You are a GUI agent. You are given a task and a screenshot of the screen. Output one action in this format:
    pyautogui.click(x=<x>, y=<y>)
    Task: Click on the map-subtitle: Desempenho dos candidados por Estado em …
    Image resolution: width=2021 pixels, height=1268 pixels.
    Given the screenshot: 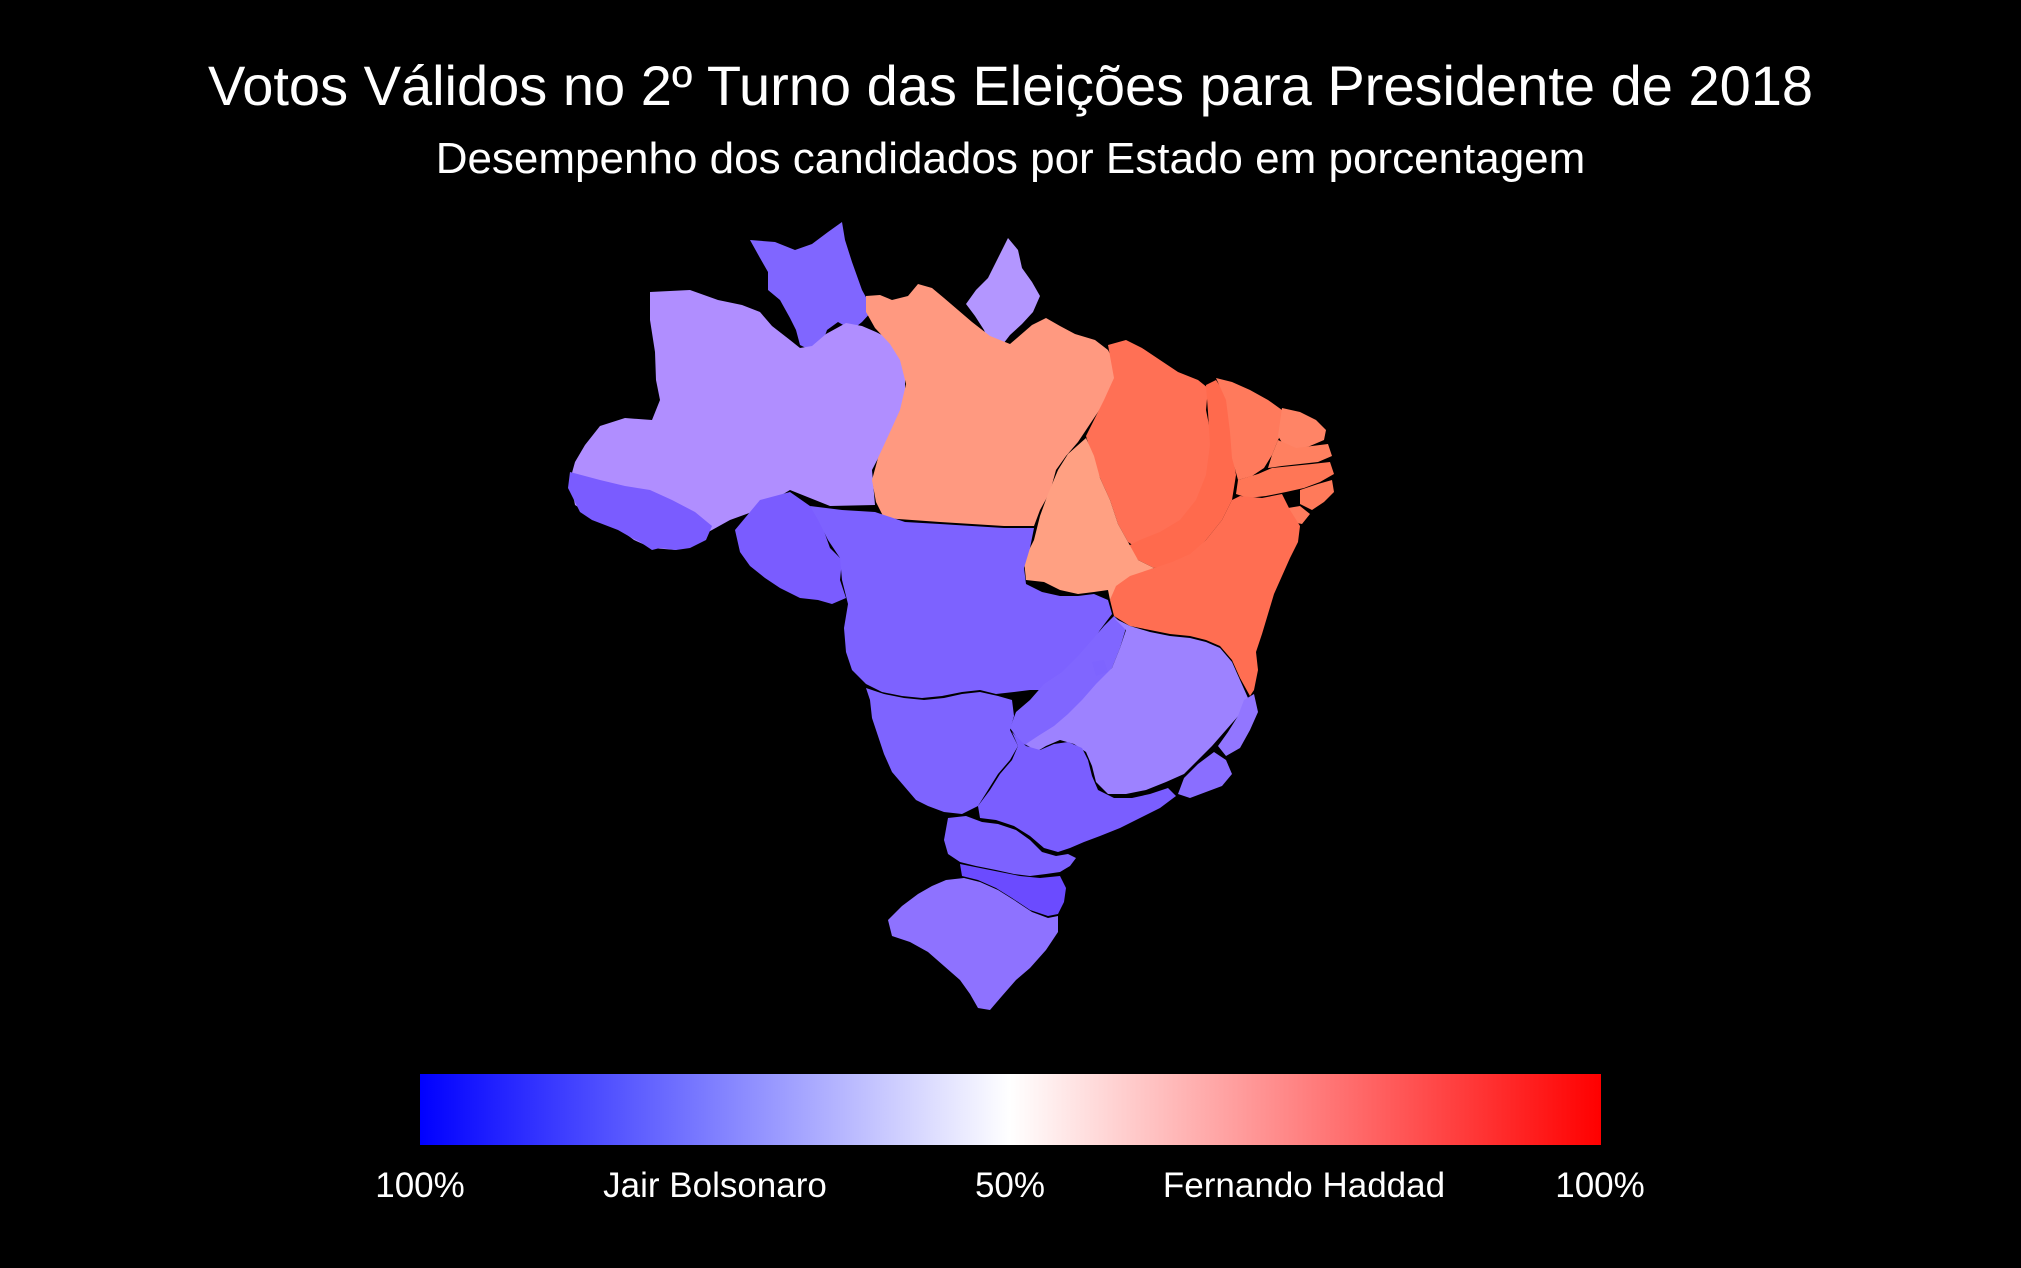 What is the action you would take?
    pyautogui.click(x=1010, y=158)
    